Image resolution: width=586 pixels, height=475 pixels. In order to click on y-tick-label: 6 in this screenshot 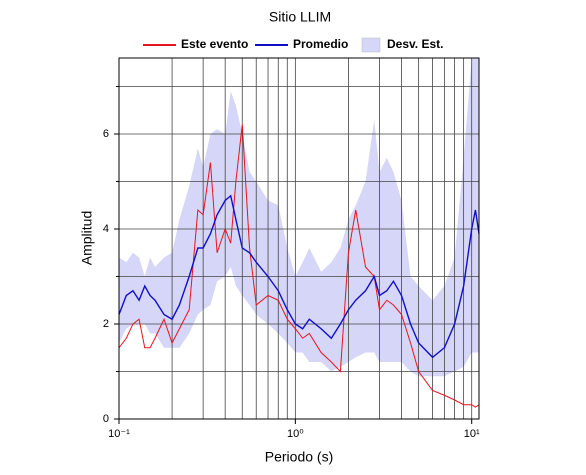, I will do `click(106, 134)`.